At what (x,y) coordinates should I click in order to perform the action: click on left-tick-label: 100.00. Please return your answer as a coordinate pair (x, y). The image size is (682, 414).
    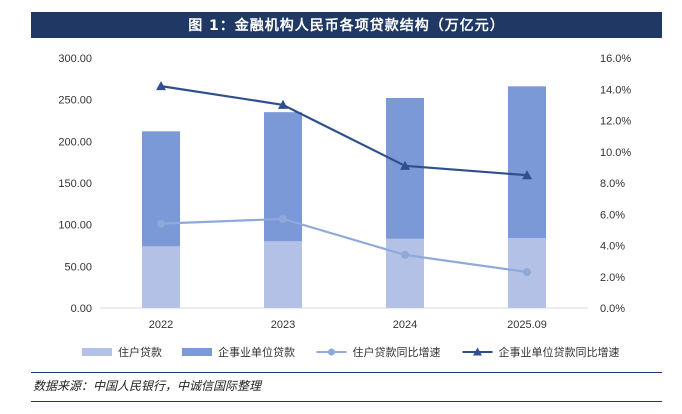
    Looking at the image, I should click on (75, 226).